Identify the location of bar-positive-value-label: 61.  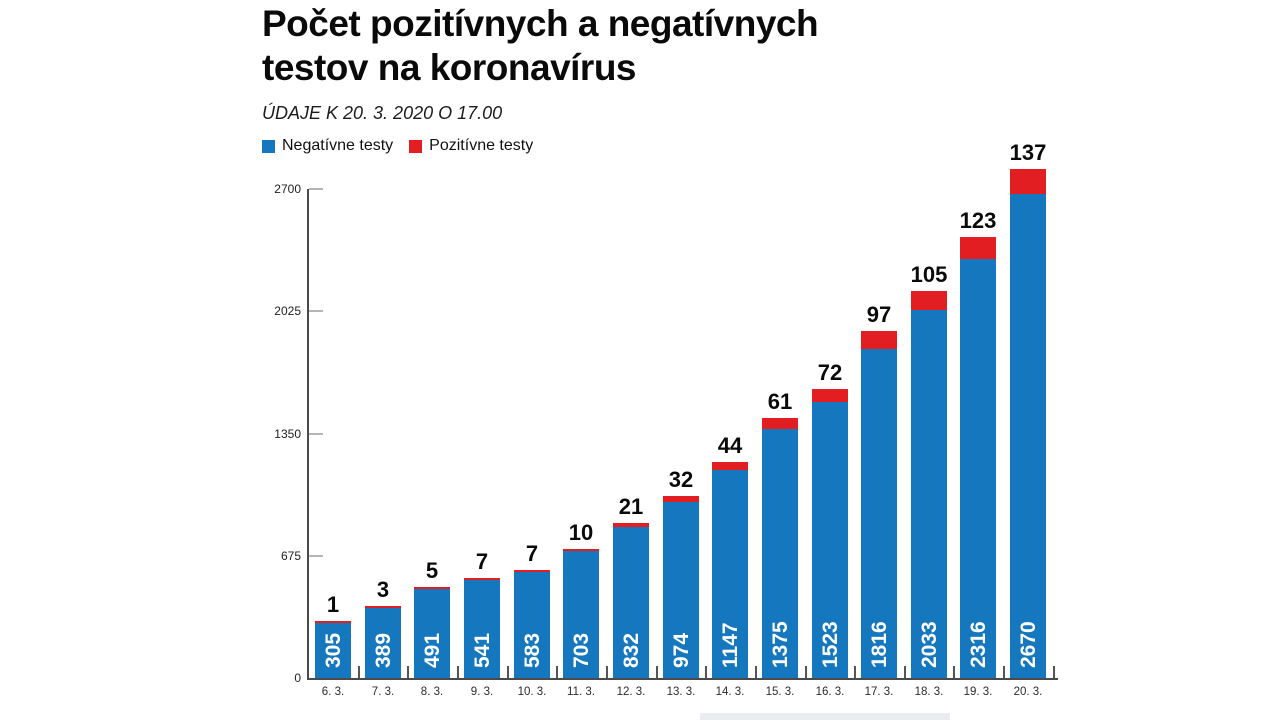
(780, 401).